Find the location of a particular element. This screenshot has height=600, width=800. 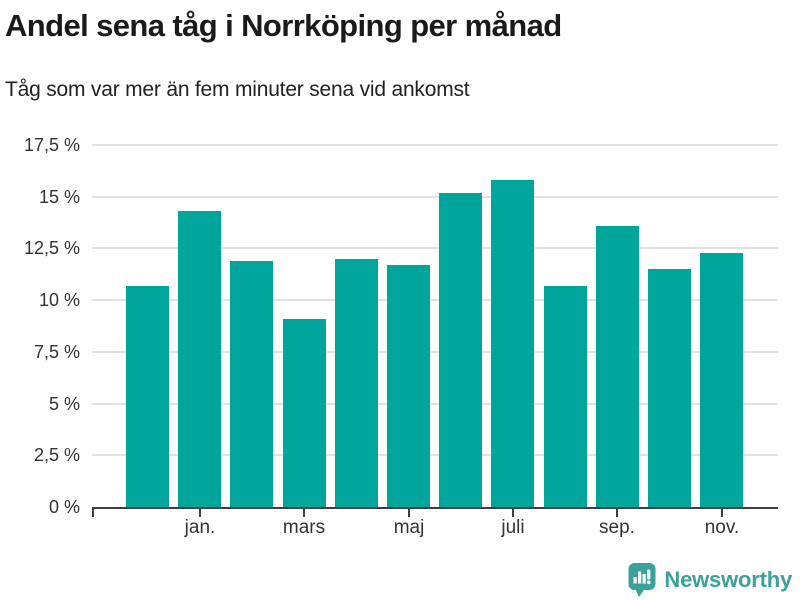

x-axis-tick-label: nov. is located at coordinates (722, 527).